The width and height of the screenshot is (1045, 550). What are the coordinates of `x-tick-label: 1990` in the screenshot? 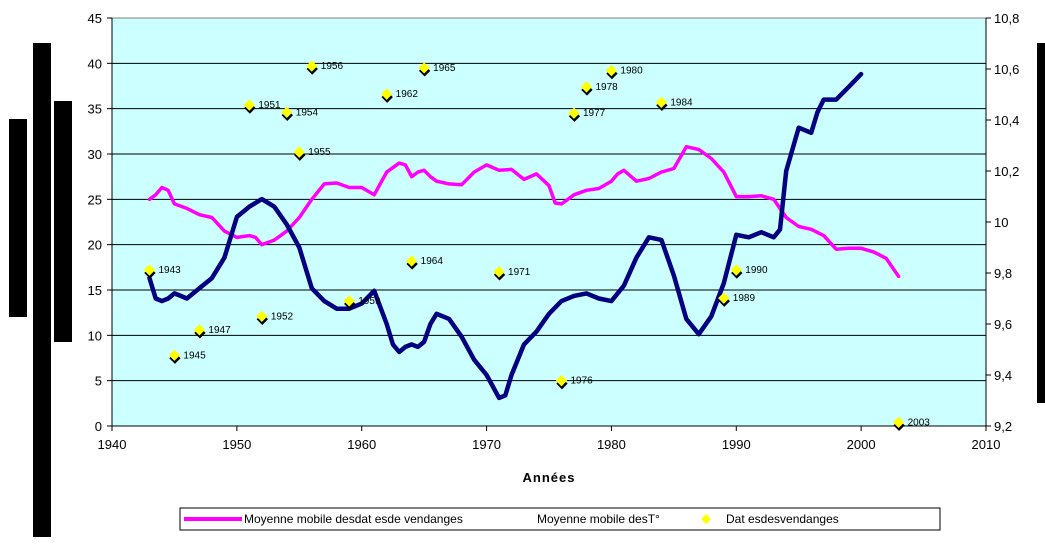 It's located at (736, 444).